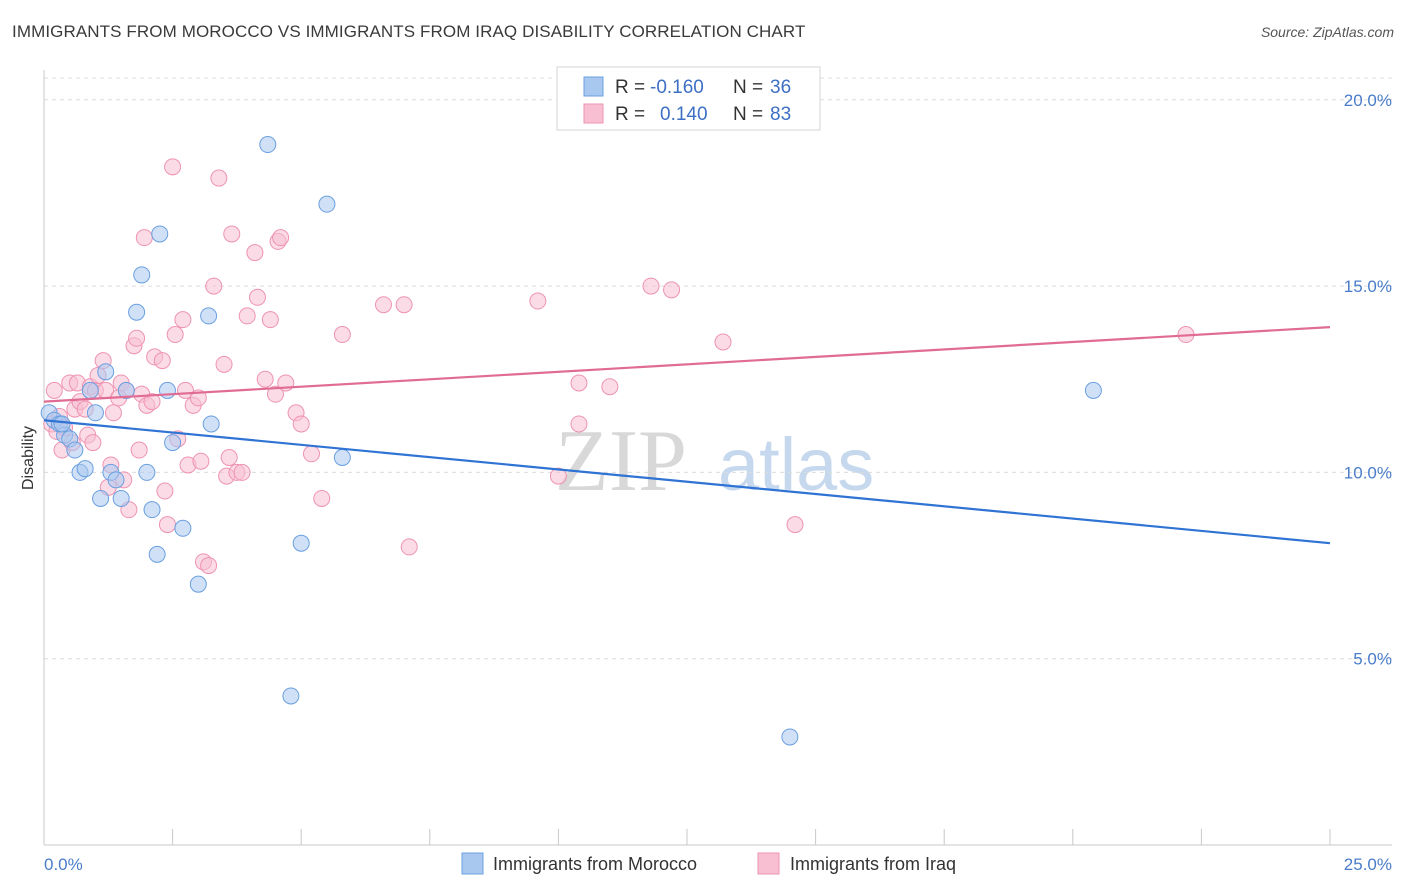  I want to click on legend-iraq-r-label: R =, so click(630, 114).